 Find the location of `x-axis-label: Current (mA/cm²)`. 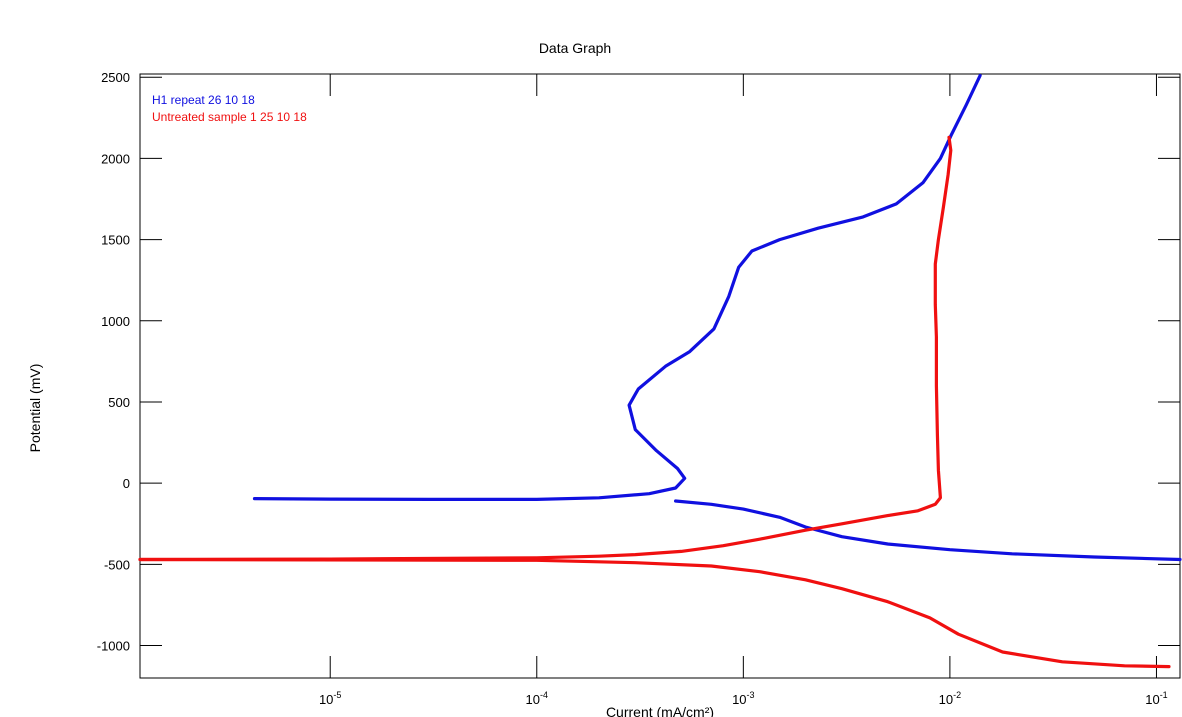

x-axis-label: Current (mA/cm²) is located at coordinates (660, 710).